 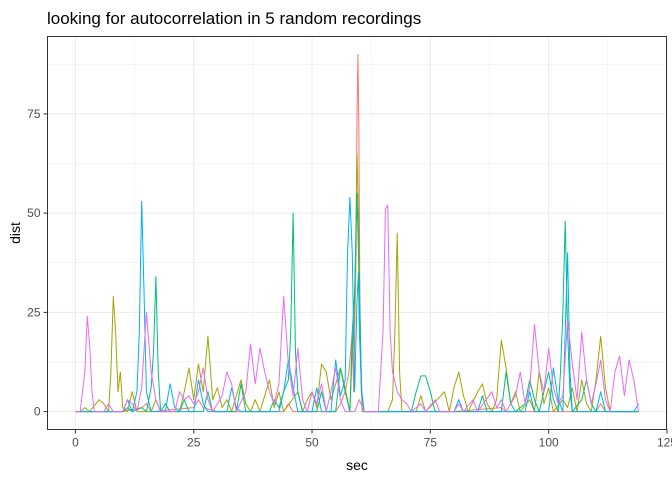 What do you see at coordinates (357, 465) in the screenshot?
I see `x-axis-label: sec` at bounding box center [357, 465].